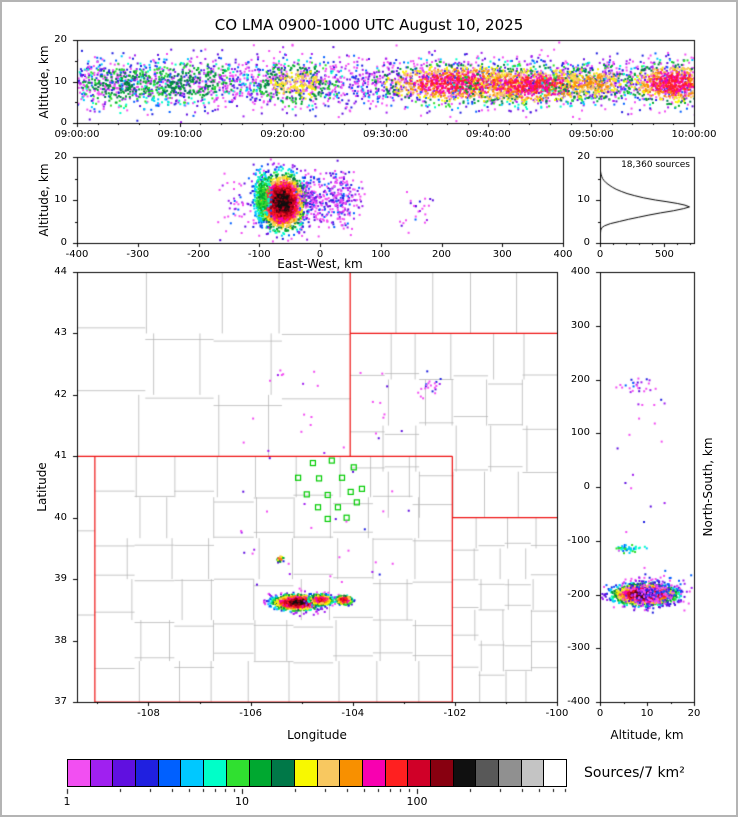 The height and width of the screenshot is (817, 738). Describe the element at coordinates (60, 394) in the screenshot. I see `tick-label: 42` at that location.